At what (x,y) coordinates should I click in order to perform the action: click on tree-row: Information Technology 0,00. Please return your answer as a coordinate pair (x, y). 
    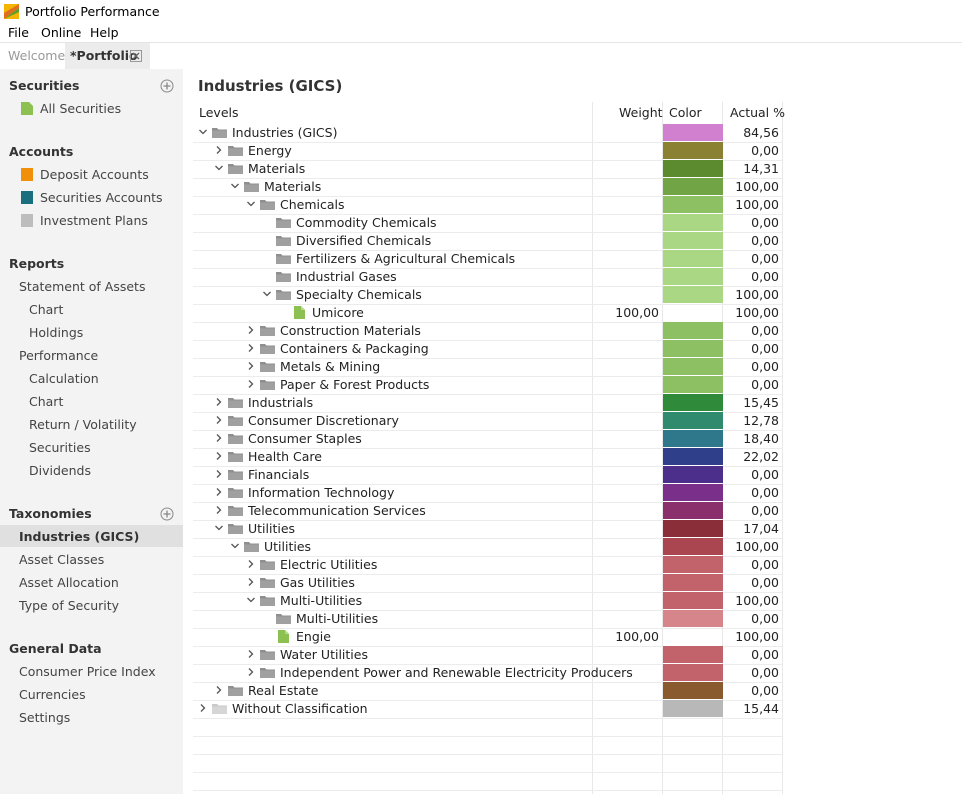
    Looking at the image, I should click on (488, 493).